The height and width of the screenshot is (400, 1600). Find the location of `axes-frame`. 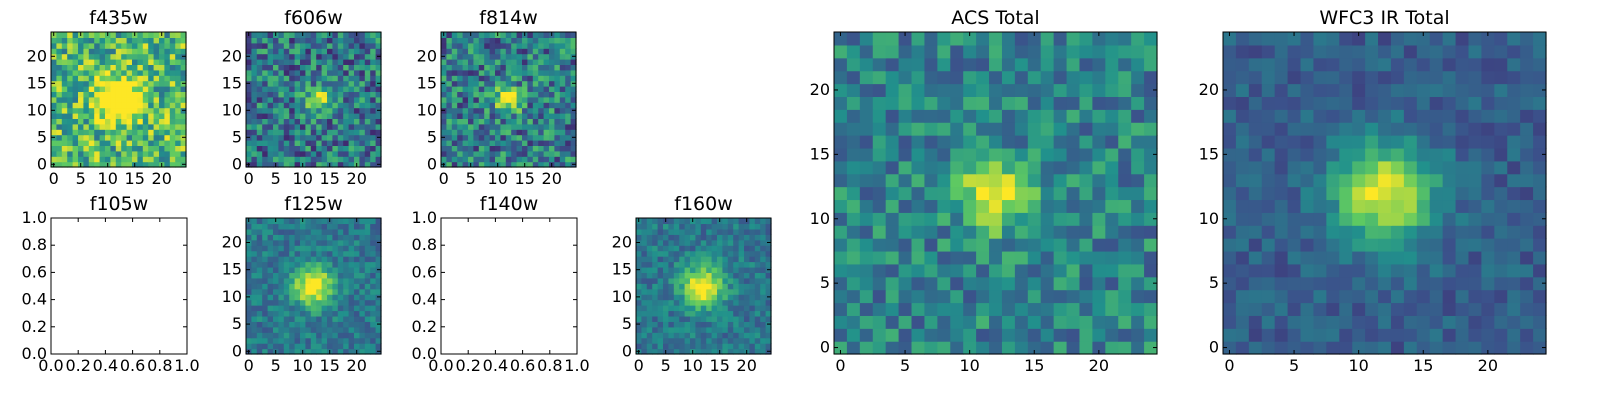

axes-frame is located at coordinates (703, 286).